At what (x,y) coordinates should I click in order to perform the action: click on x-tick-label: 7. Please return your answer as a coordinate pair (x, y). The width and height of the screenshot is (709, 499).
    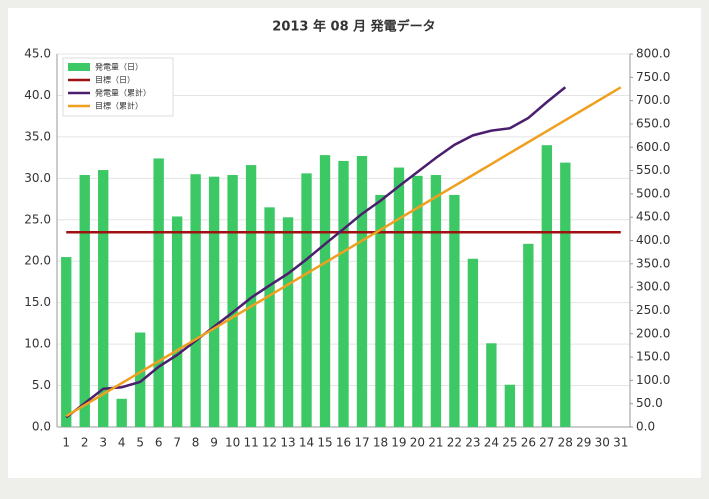
    Looking at the image, I should click on (177, 443).